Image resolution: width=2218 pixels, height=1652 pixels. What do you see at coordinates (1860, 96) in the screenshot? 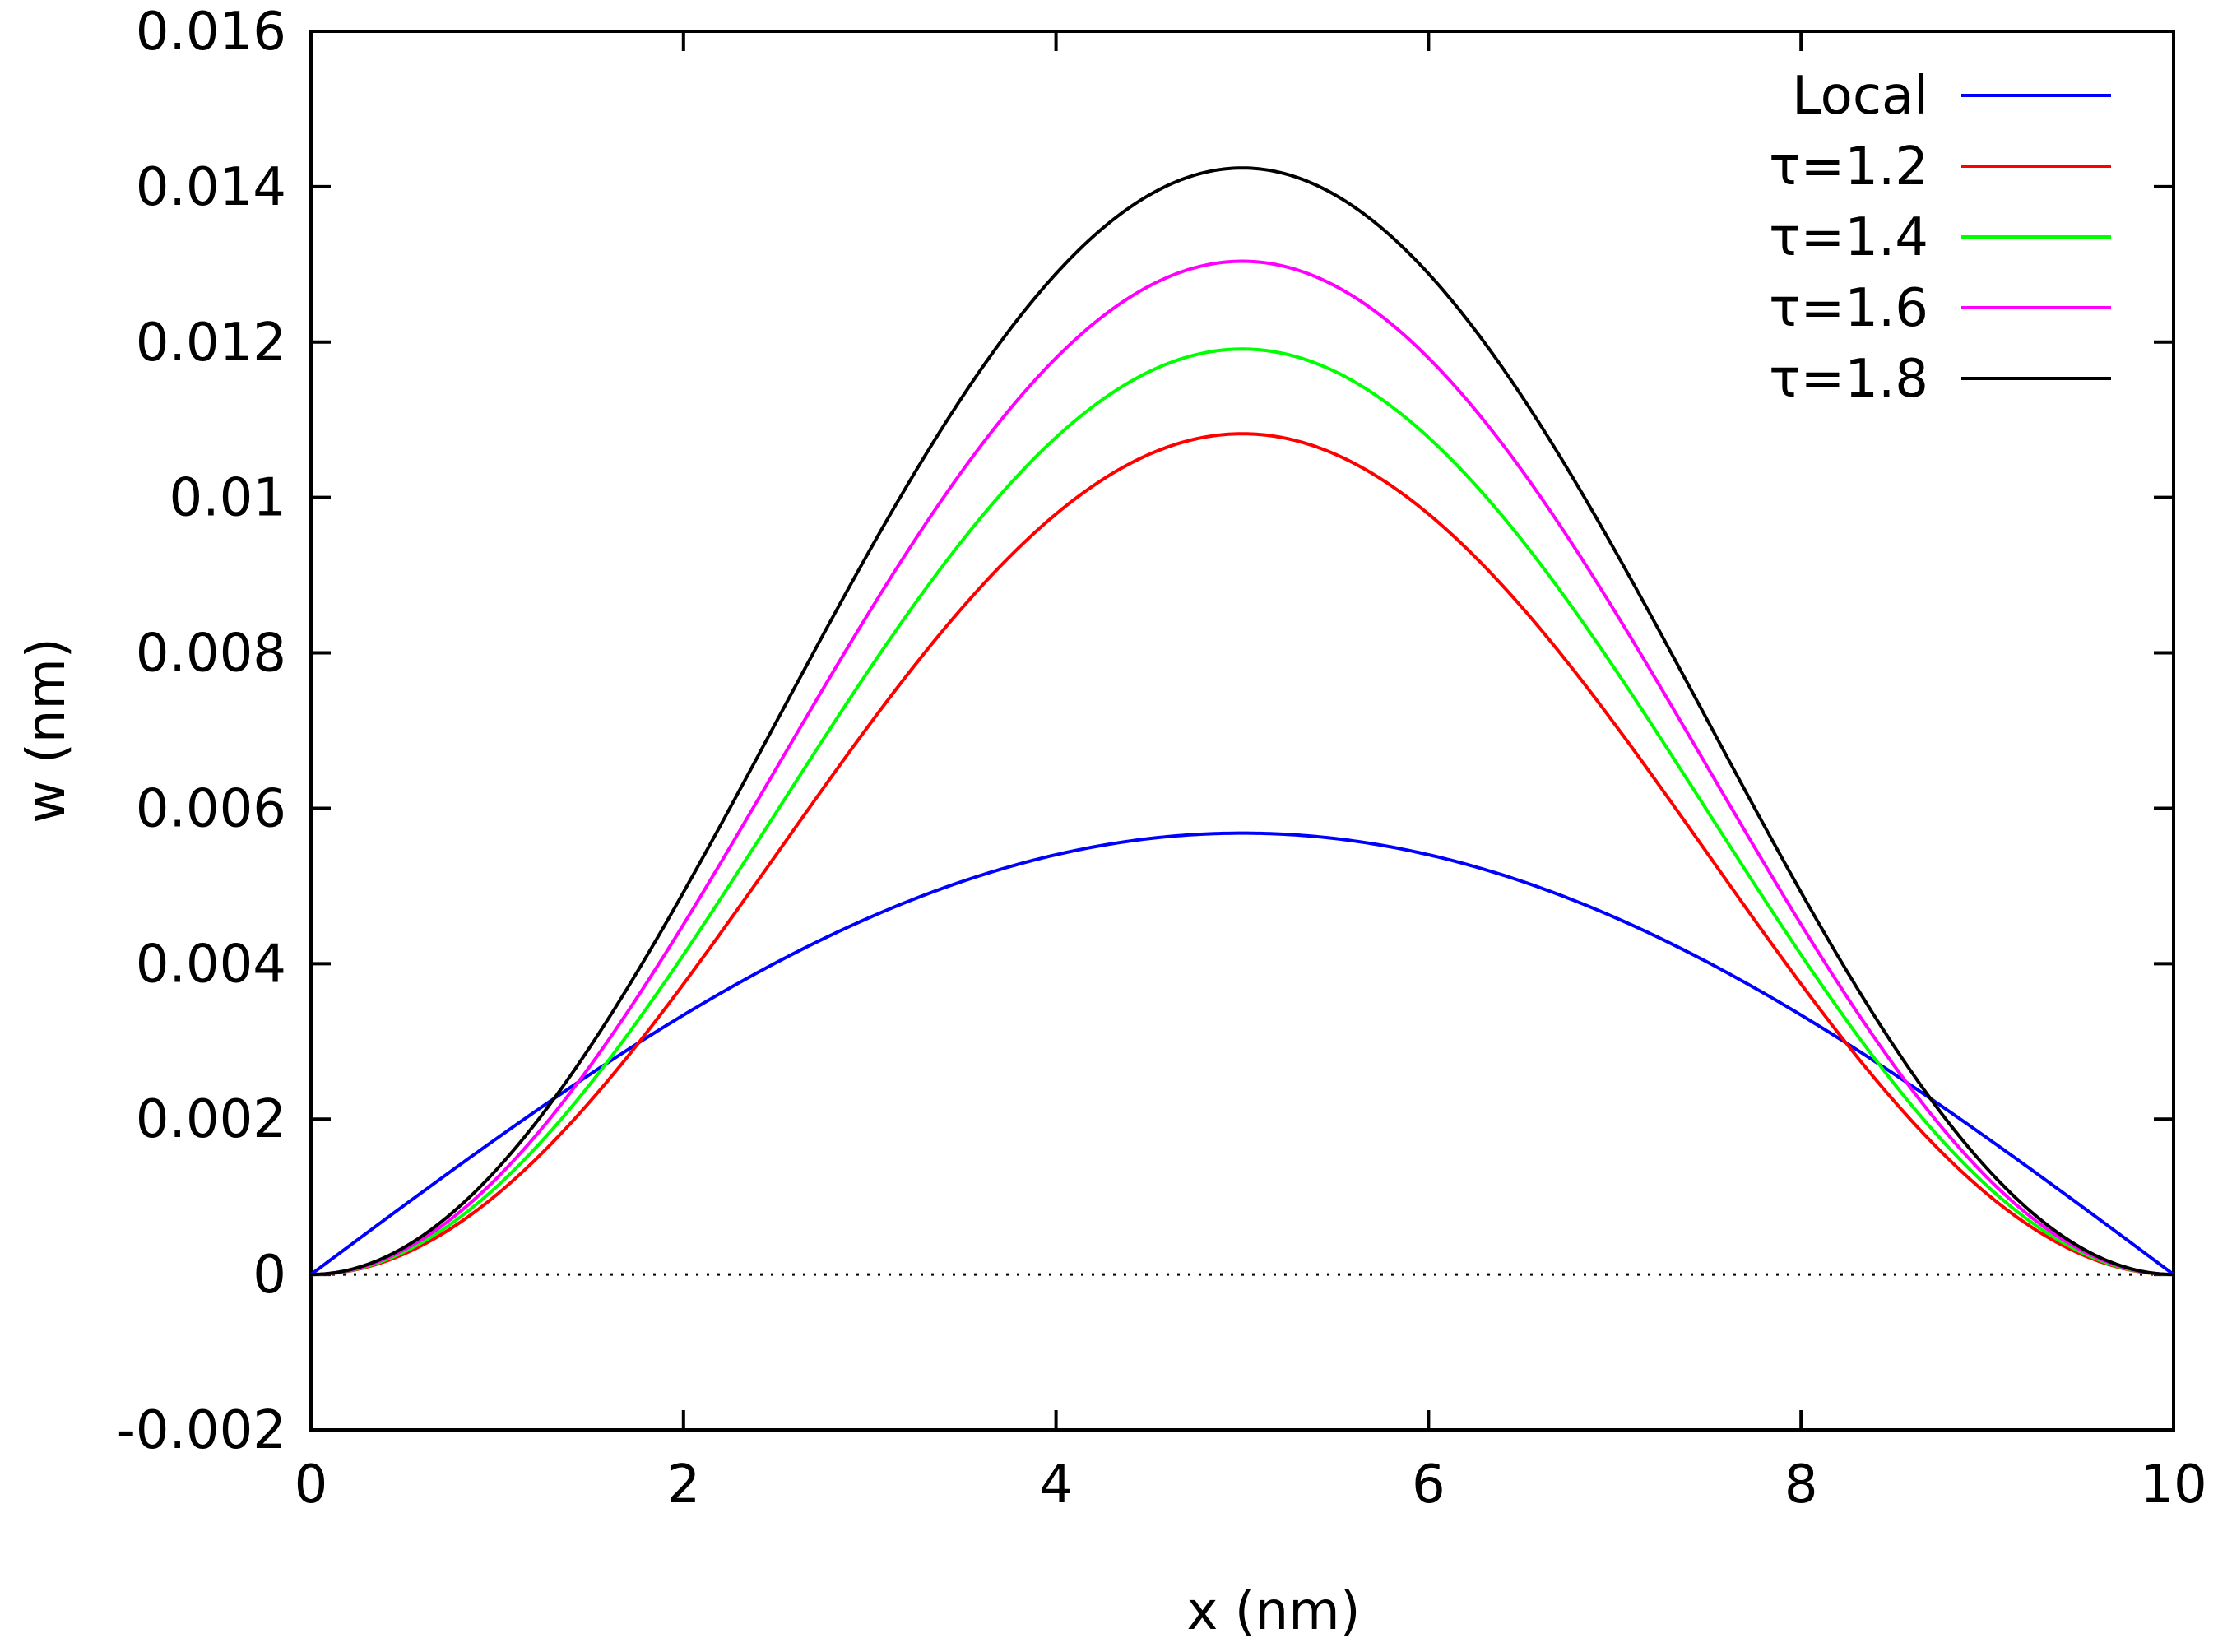
I see `legend-label-0: Local` at bounding box center [1860, 96].